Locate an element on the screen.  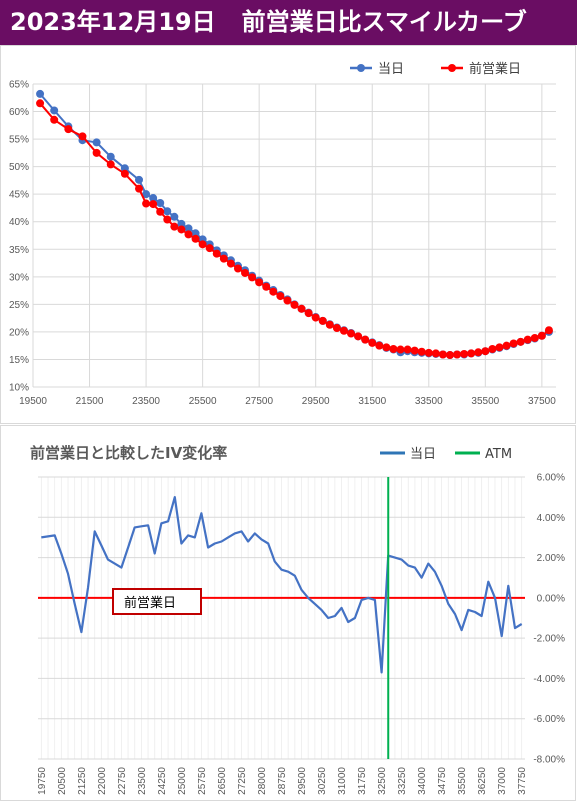
chart1-y-tick-label: 25% is located at coordinates (19, 305).